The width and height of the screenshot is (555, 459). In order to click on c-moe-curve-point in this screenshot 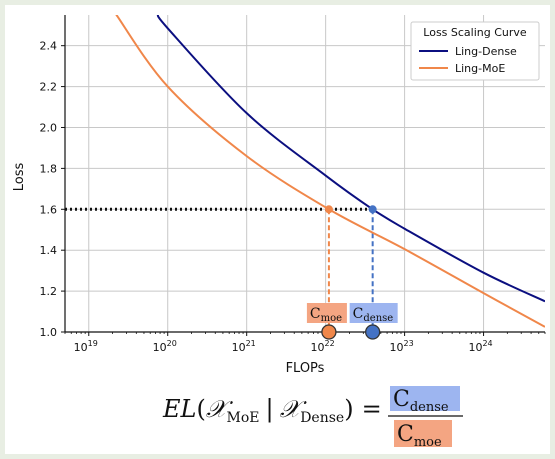, I will do `click(328, 209)`.